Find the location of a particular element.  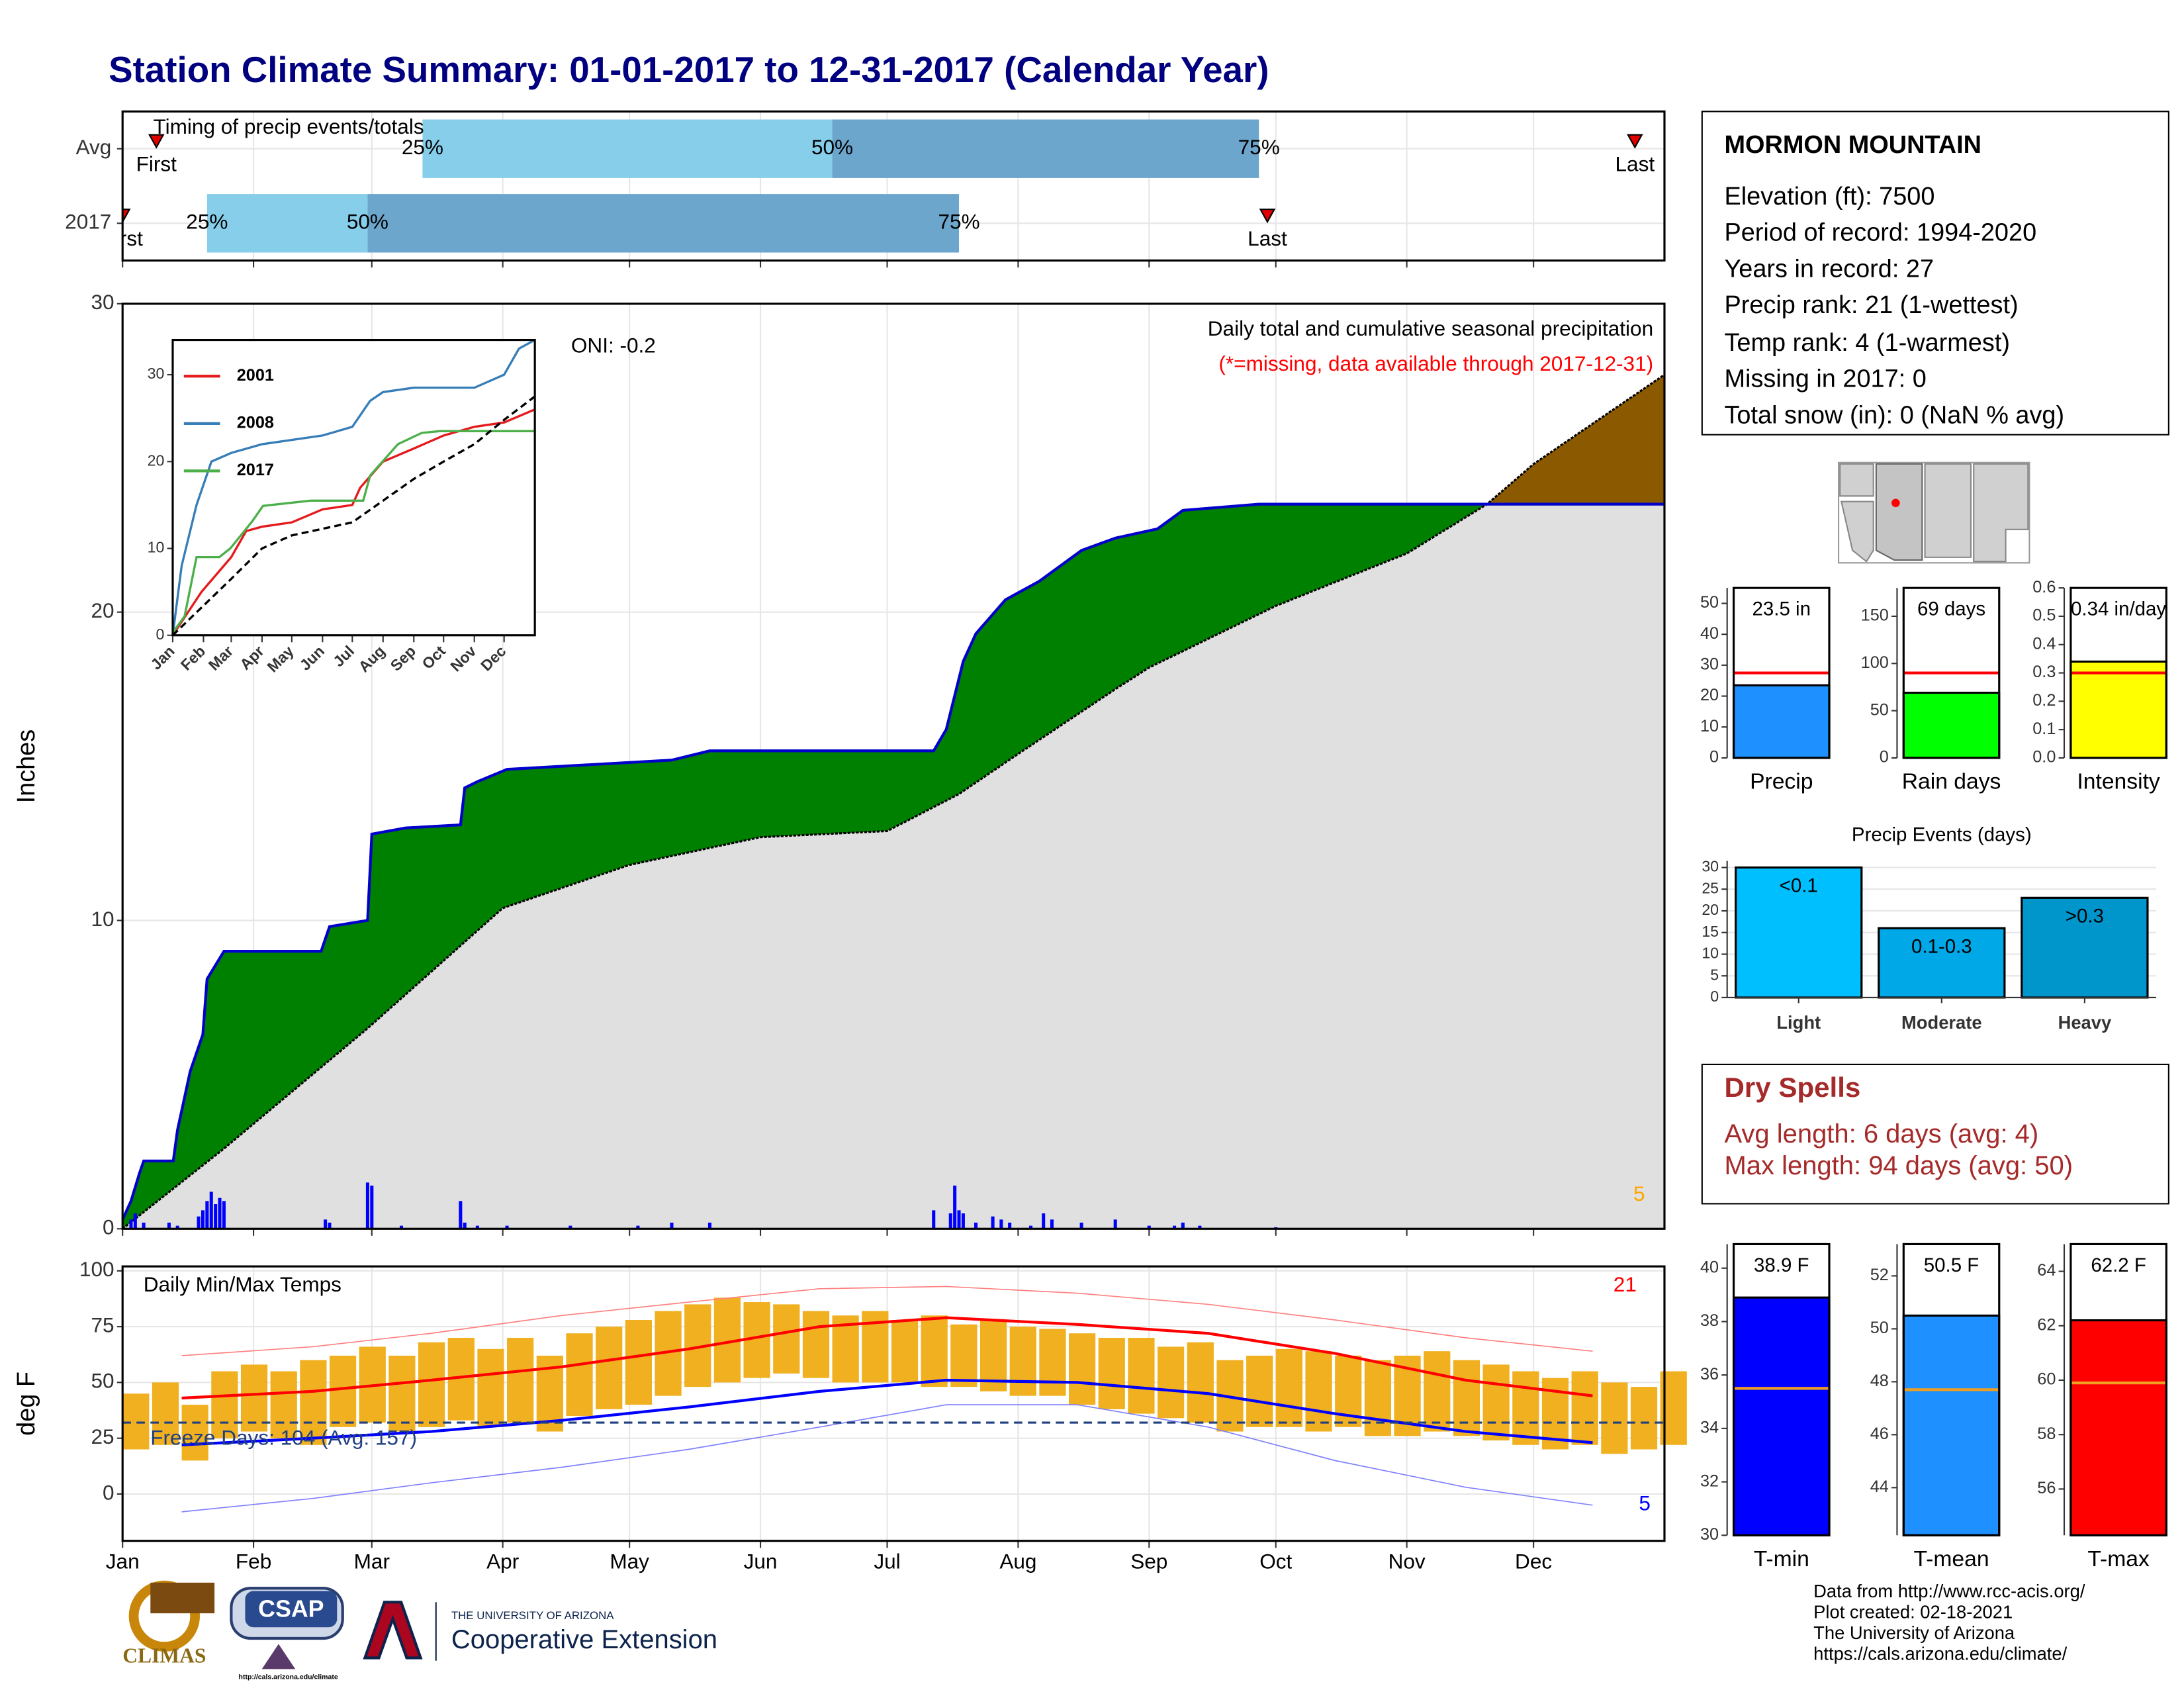

y-tick-label: 38 is located at coordinates (1709, 1320).